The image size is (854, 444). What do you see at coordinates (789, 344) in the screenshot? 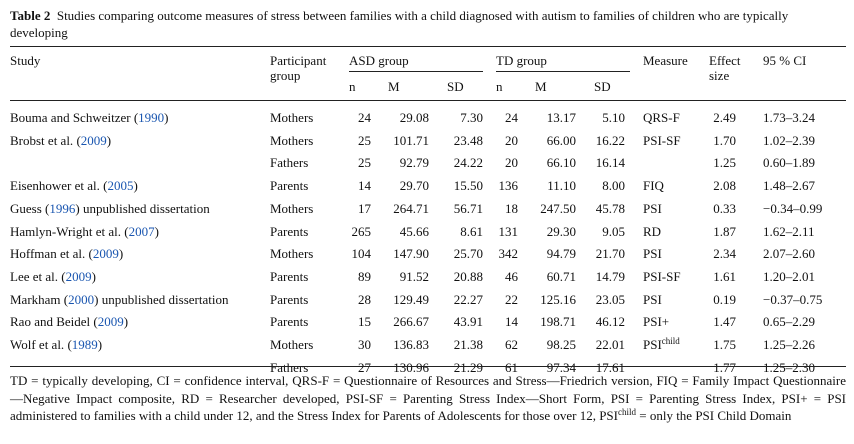
I see `ci-cell: 1.25–2.26` at bounding box center [789, 344].